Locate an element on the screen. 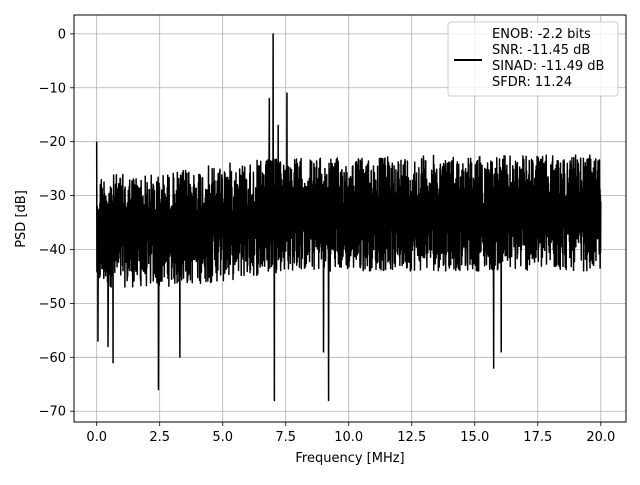 The height and width of the screenshot is (485, 640). legend-box is located at coordinates (533, 59).